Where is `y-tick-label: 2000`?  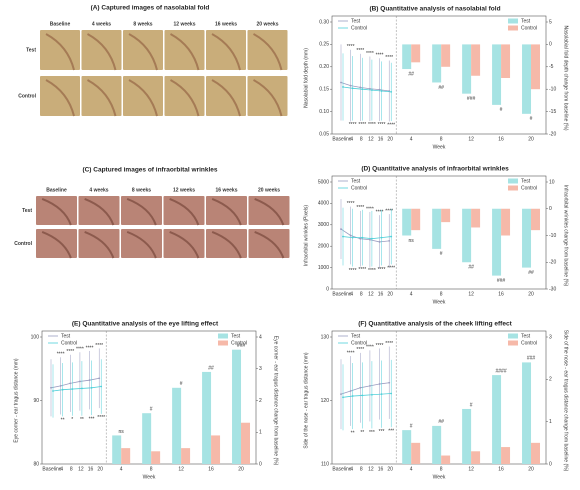
y-tick-label: 2000 is located at coordinates (323, 247).